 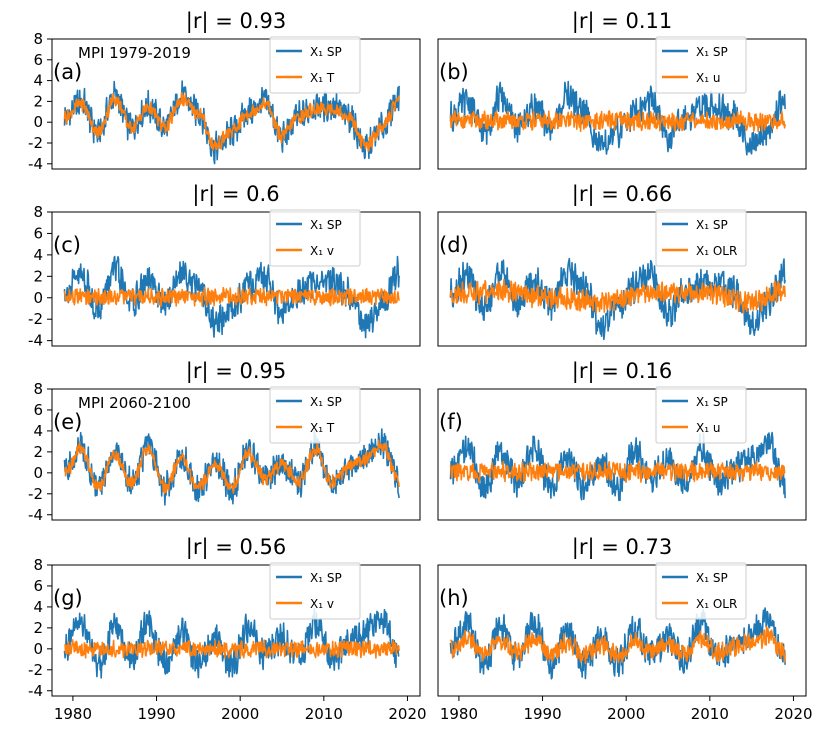 What do you see at coordinates (454, 598) in the screenshot?
I see `panel-label: (h)` at bounding box center [454, 598].